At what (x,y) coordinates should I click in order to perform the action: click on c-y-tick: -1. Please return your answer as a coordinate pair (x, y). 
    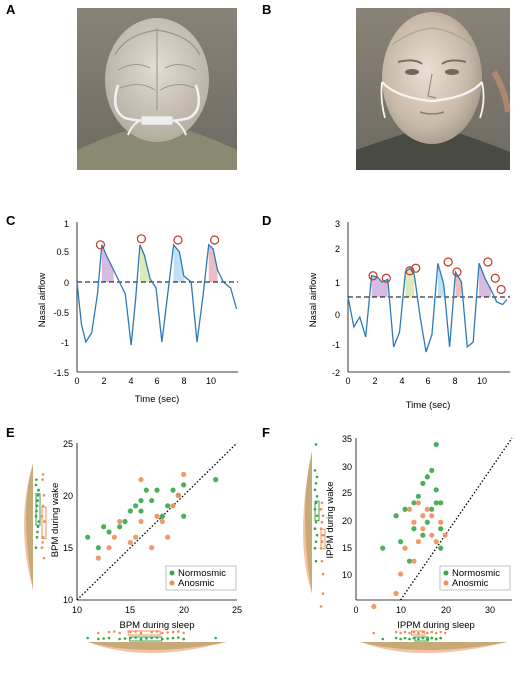
    Looking at the image, I should click on (65, 343).